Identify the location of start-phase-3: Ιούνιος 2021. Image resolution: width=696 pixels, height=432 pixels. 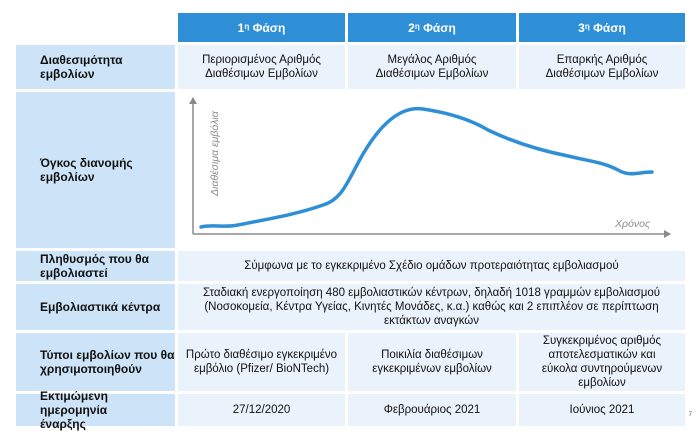
(602, 410).